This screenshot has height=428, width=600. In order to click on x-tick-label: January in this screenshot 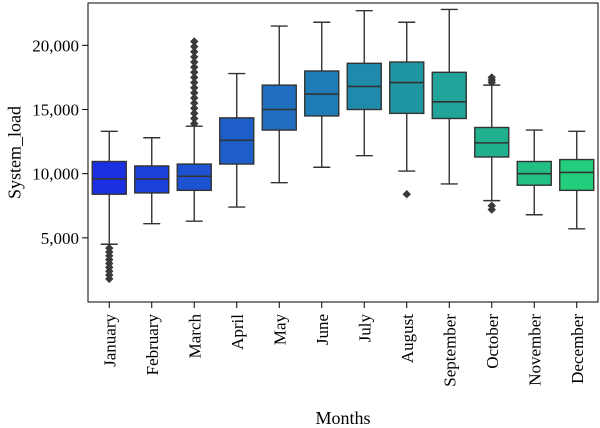, I will do `click(109, 340)`.